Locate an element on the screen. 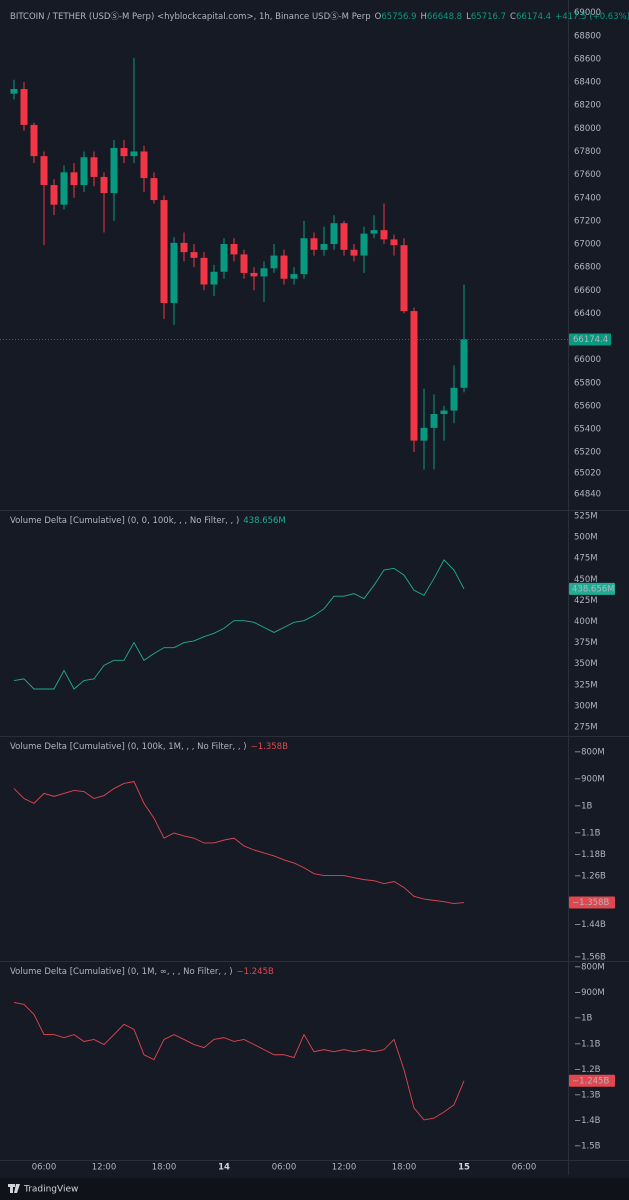 The image size is (629, 1200). y-tick-label: 65800 is located at coordinates (587, 383).